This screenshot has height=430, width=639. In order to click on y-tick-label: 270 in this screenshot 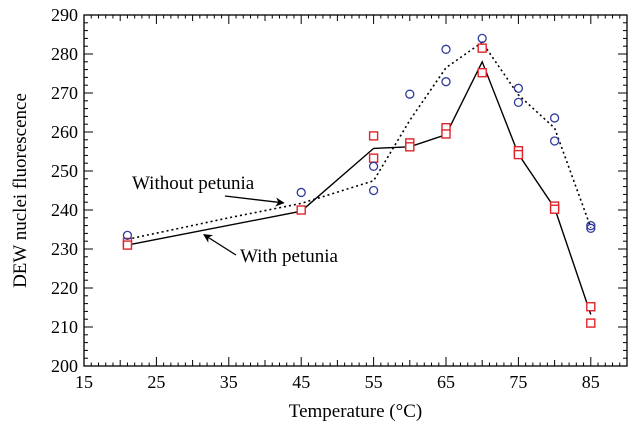, I will do `click(64, 93)`.